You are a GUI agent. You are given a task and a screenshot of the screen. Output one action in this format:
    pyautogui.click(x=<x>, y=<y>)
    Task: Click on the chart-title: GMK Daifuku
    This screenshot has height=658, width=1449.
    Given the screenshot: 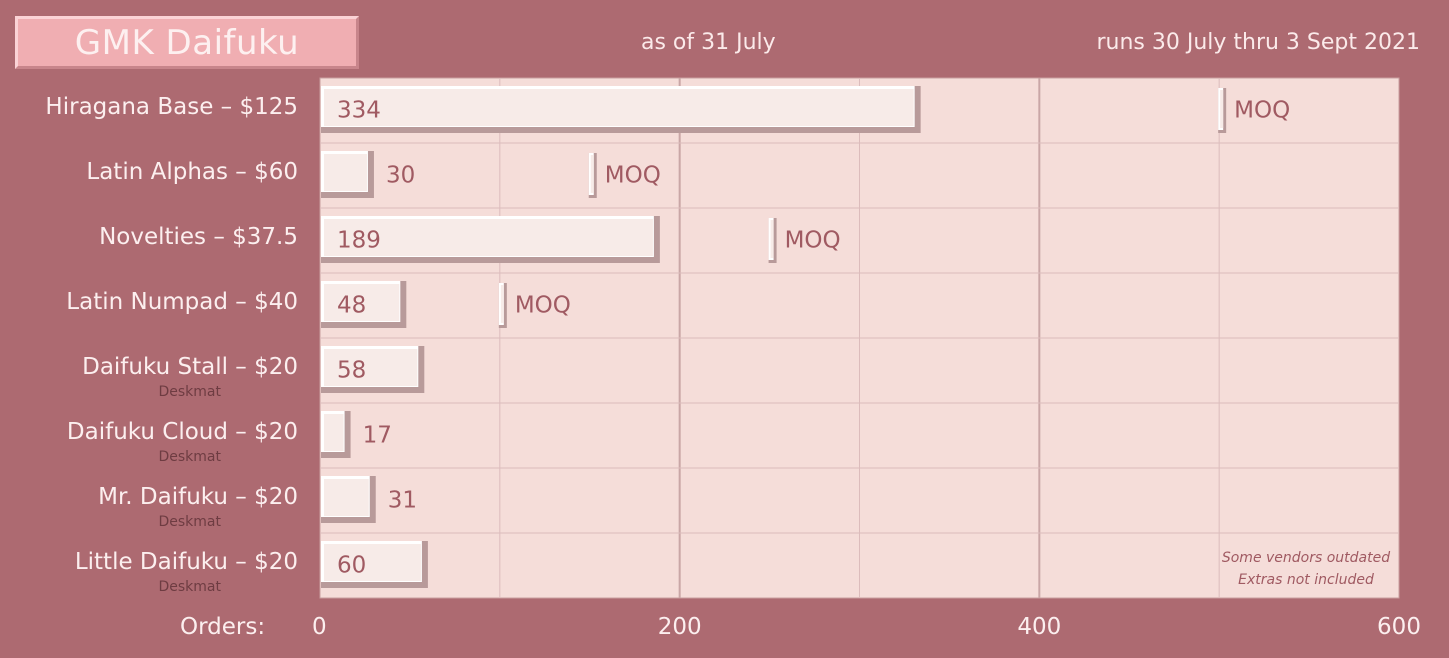 What is the action you would take?
    pyautogui.click(x=187, y=42)
    